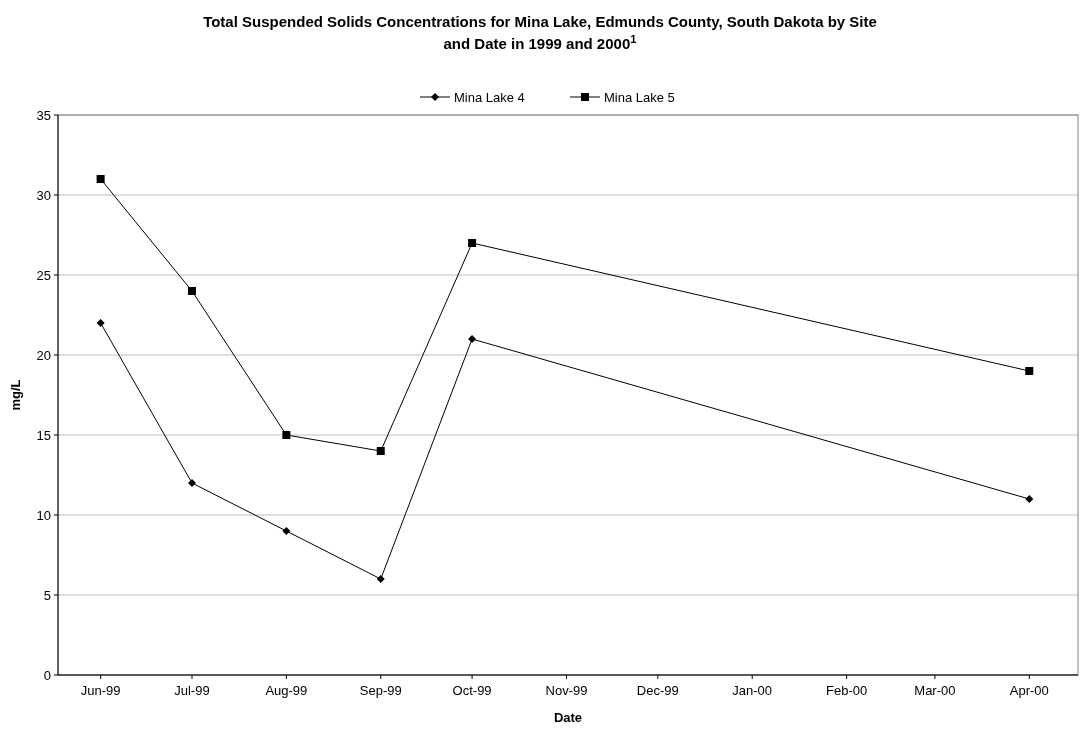 The image size is (1080, 740). Describe the element at coordinates (43, 435) in the screenshot. I see `y-tick-label: 15` at that location.